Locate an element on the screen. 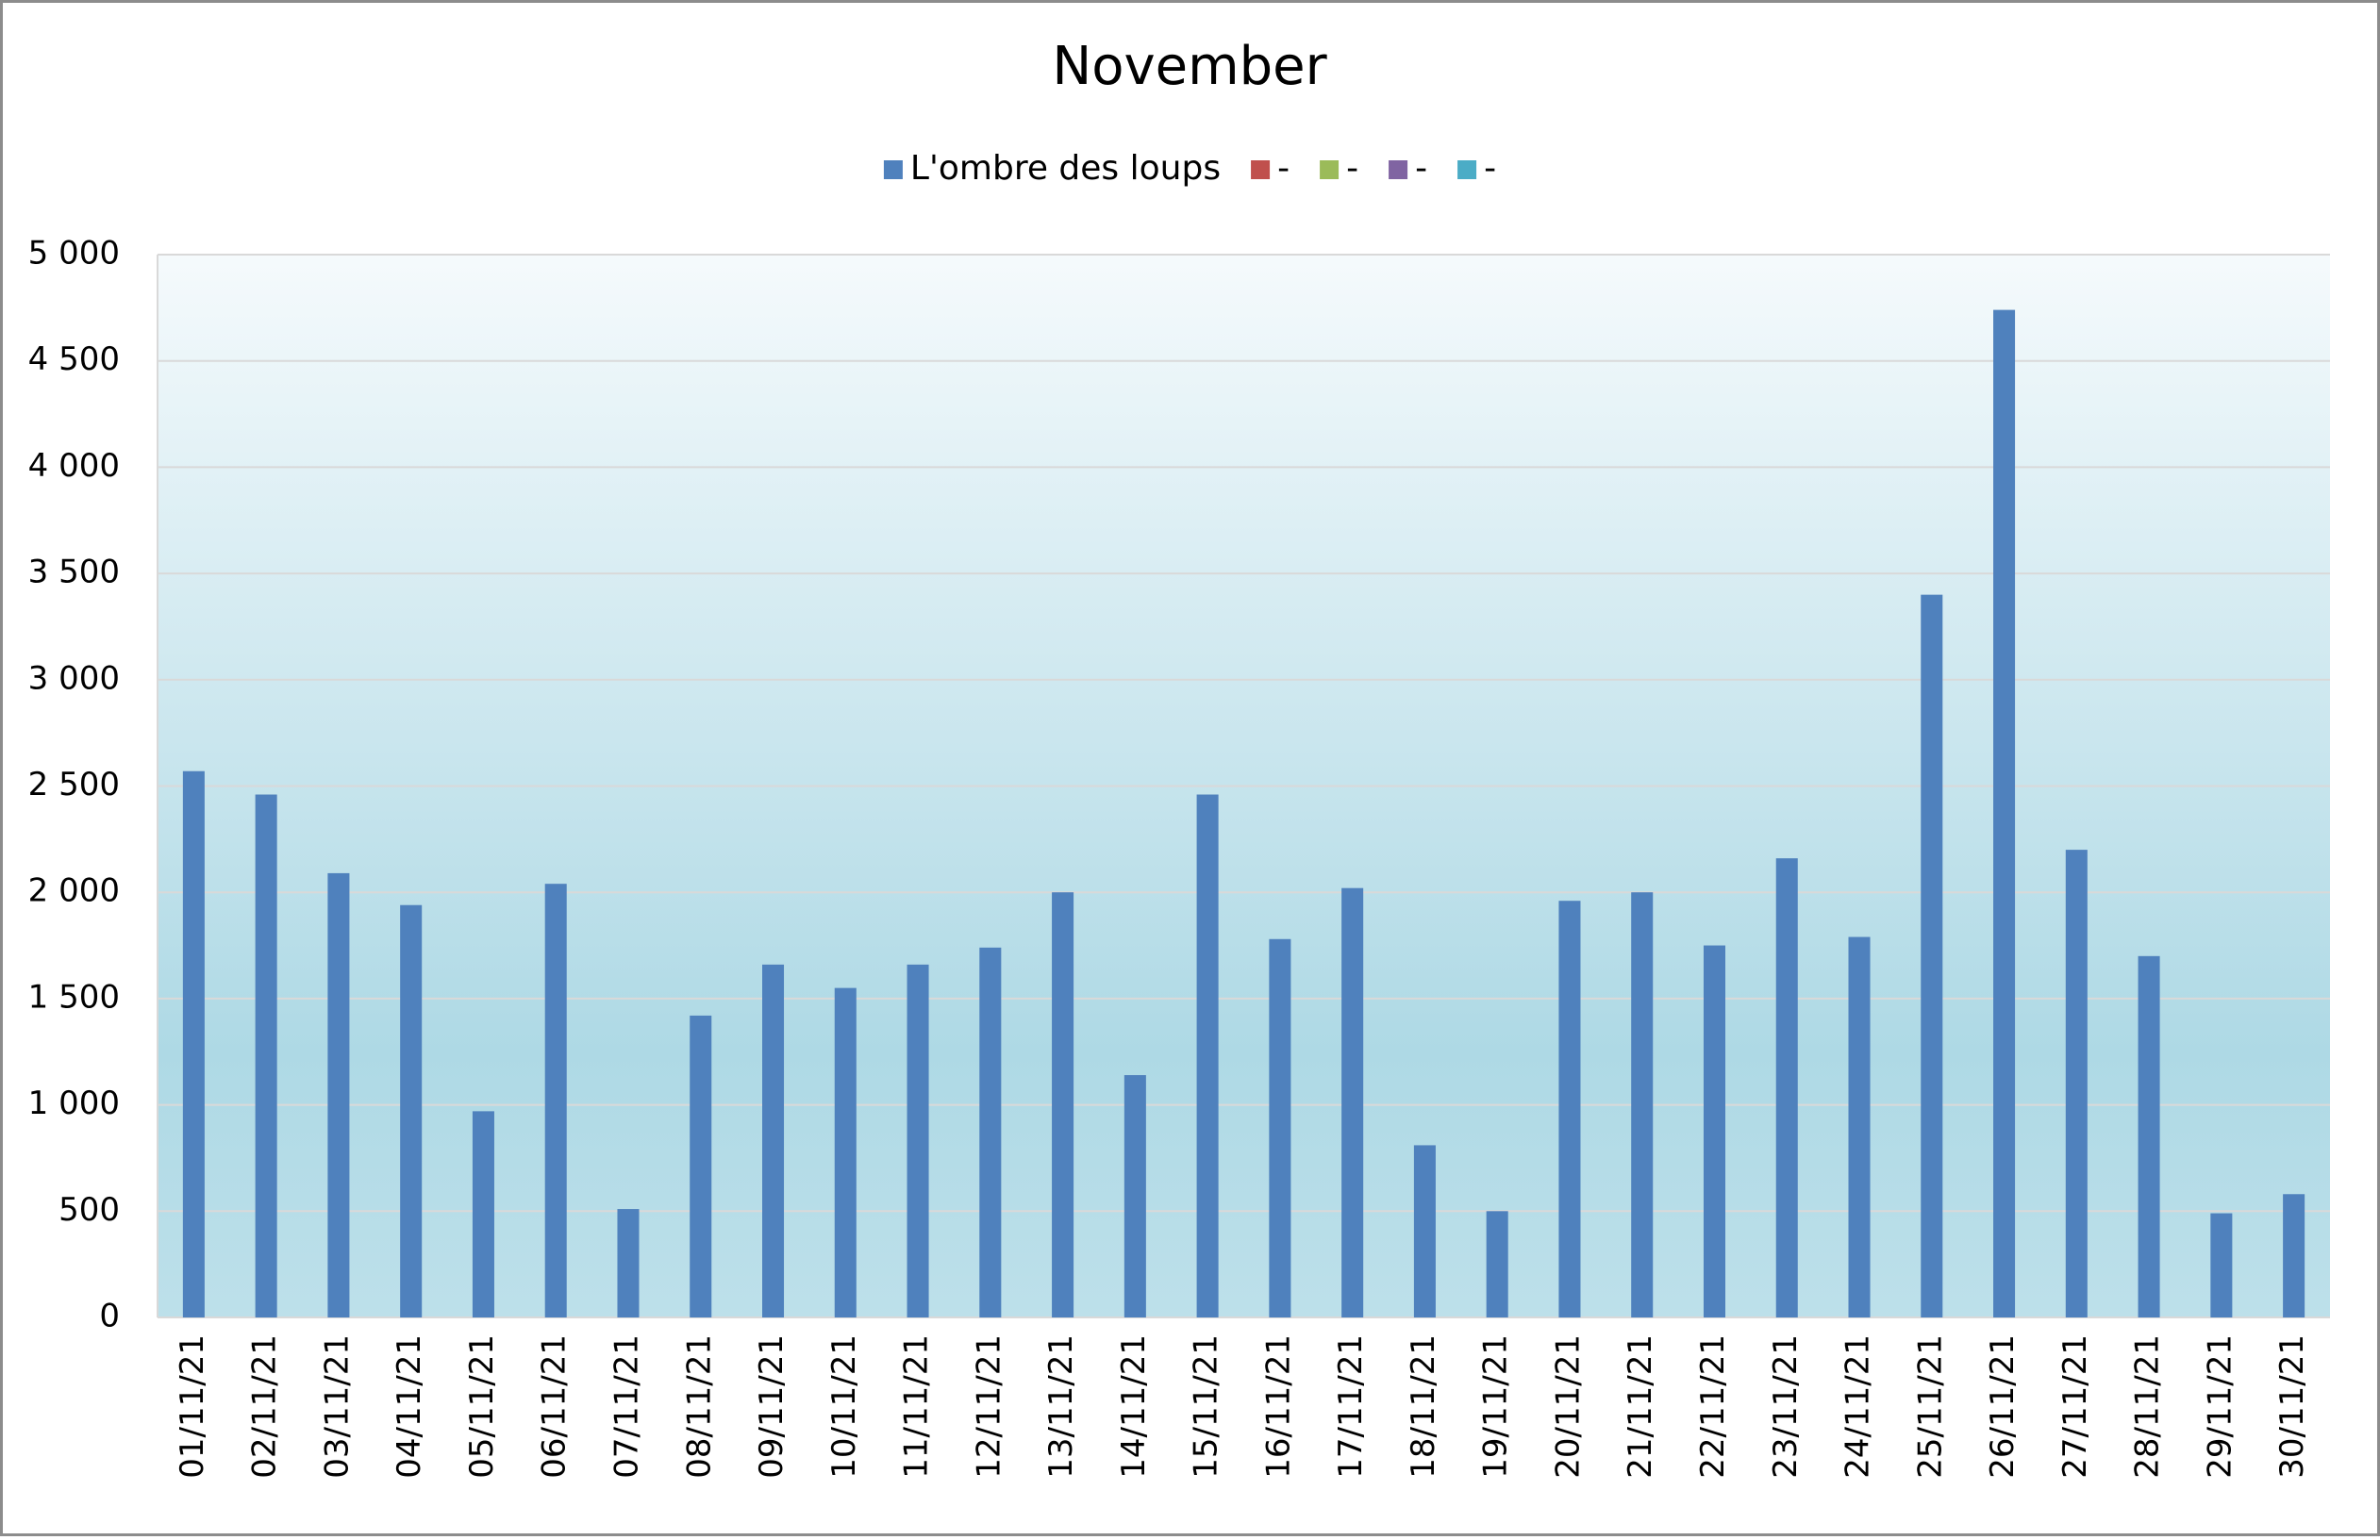 The height and width of the screenshot is (1540, 2380). x-tick-label: 19/11/21 is located at coordinates (1496, 1406).